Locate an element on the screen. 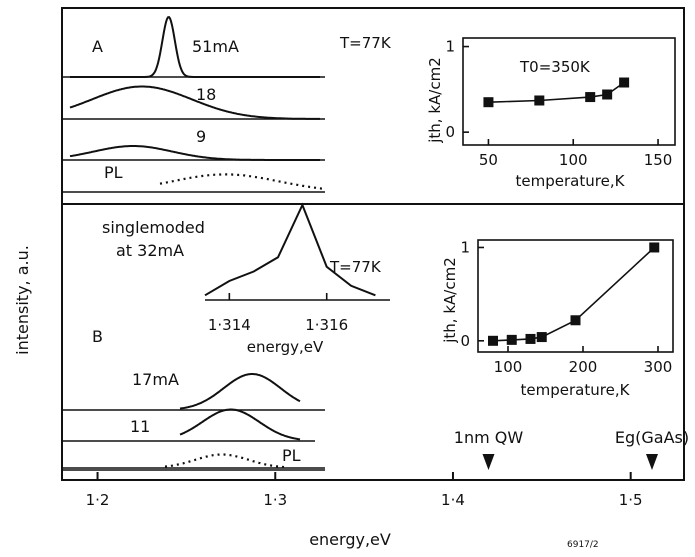 The height and width of the screenshot is (557, 695). singlemode-tick-label-1: 1·316 is located at coordinates (326, 325).